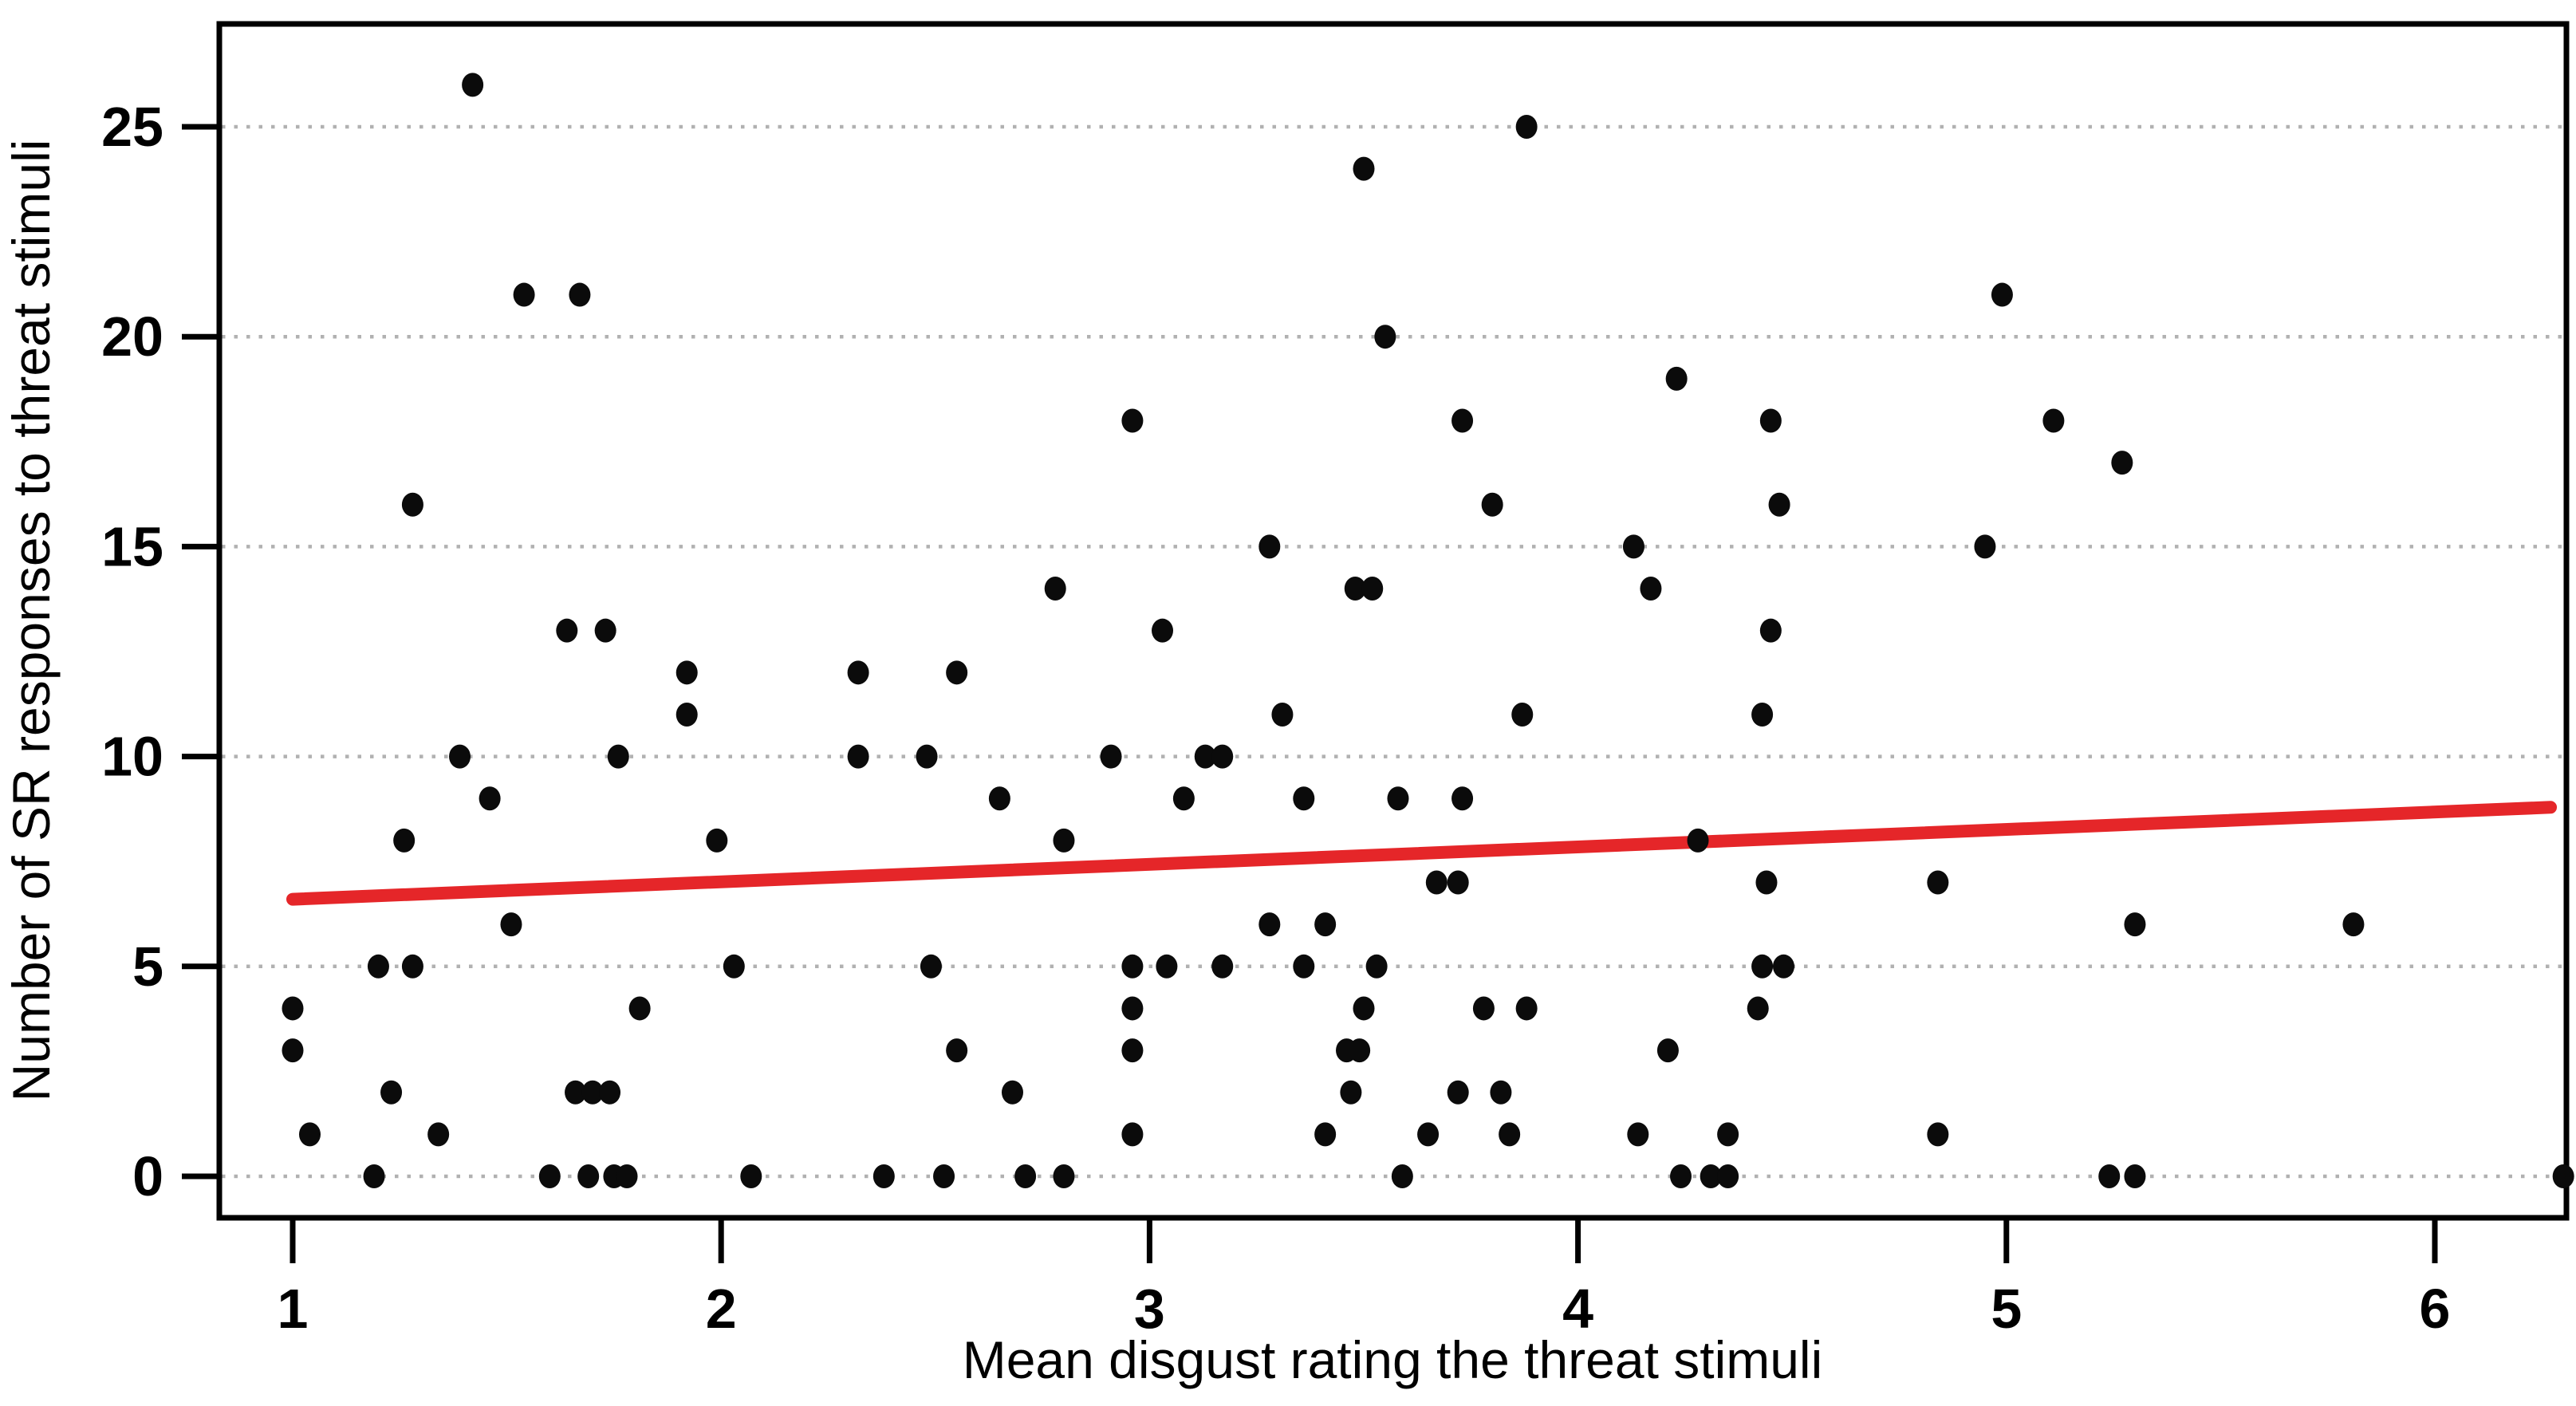 This screenshot has width=2576, height=1406. What do you see at coordinates (147, 1176) in the screenshot?
I see `y-tick-label: 0` at bounding box center [147, 1176].